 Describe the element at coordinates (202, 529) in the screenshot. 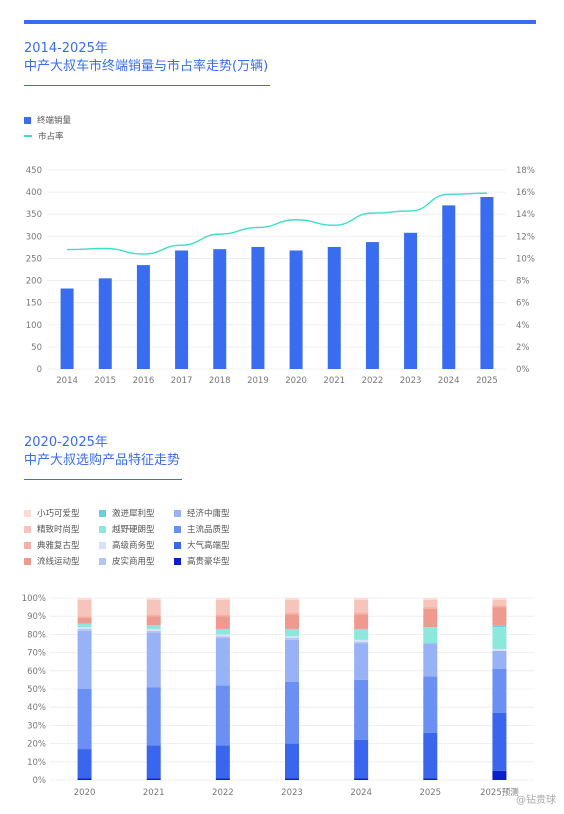

I see `legend-item: 主流品质型` at that location.